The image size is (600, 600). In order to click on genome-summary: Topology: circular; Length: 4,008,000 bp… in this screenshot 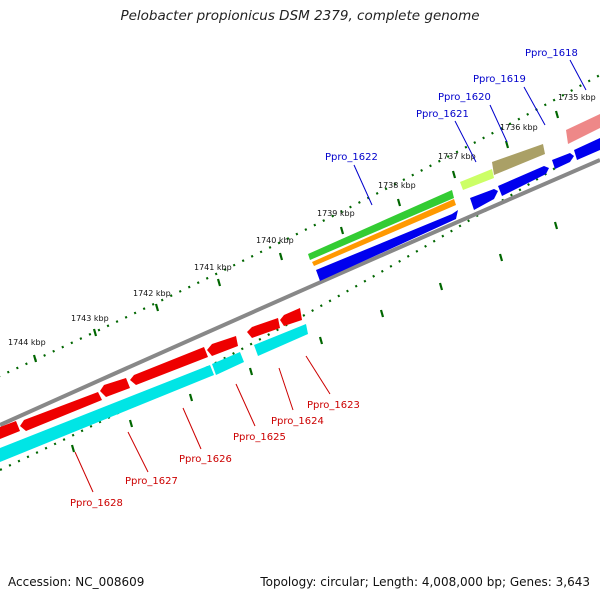, I will do `click(425, 582)`.